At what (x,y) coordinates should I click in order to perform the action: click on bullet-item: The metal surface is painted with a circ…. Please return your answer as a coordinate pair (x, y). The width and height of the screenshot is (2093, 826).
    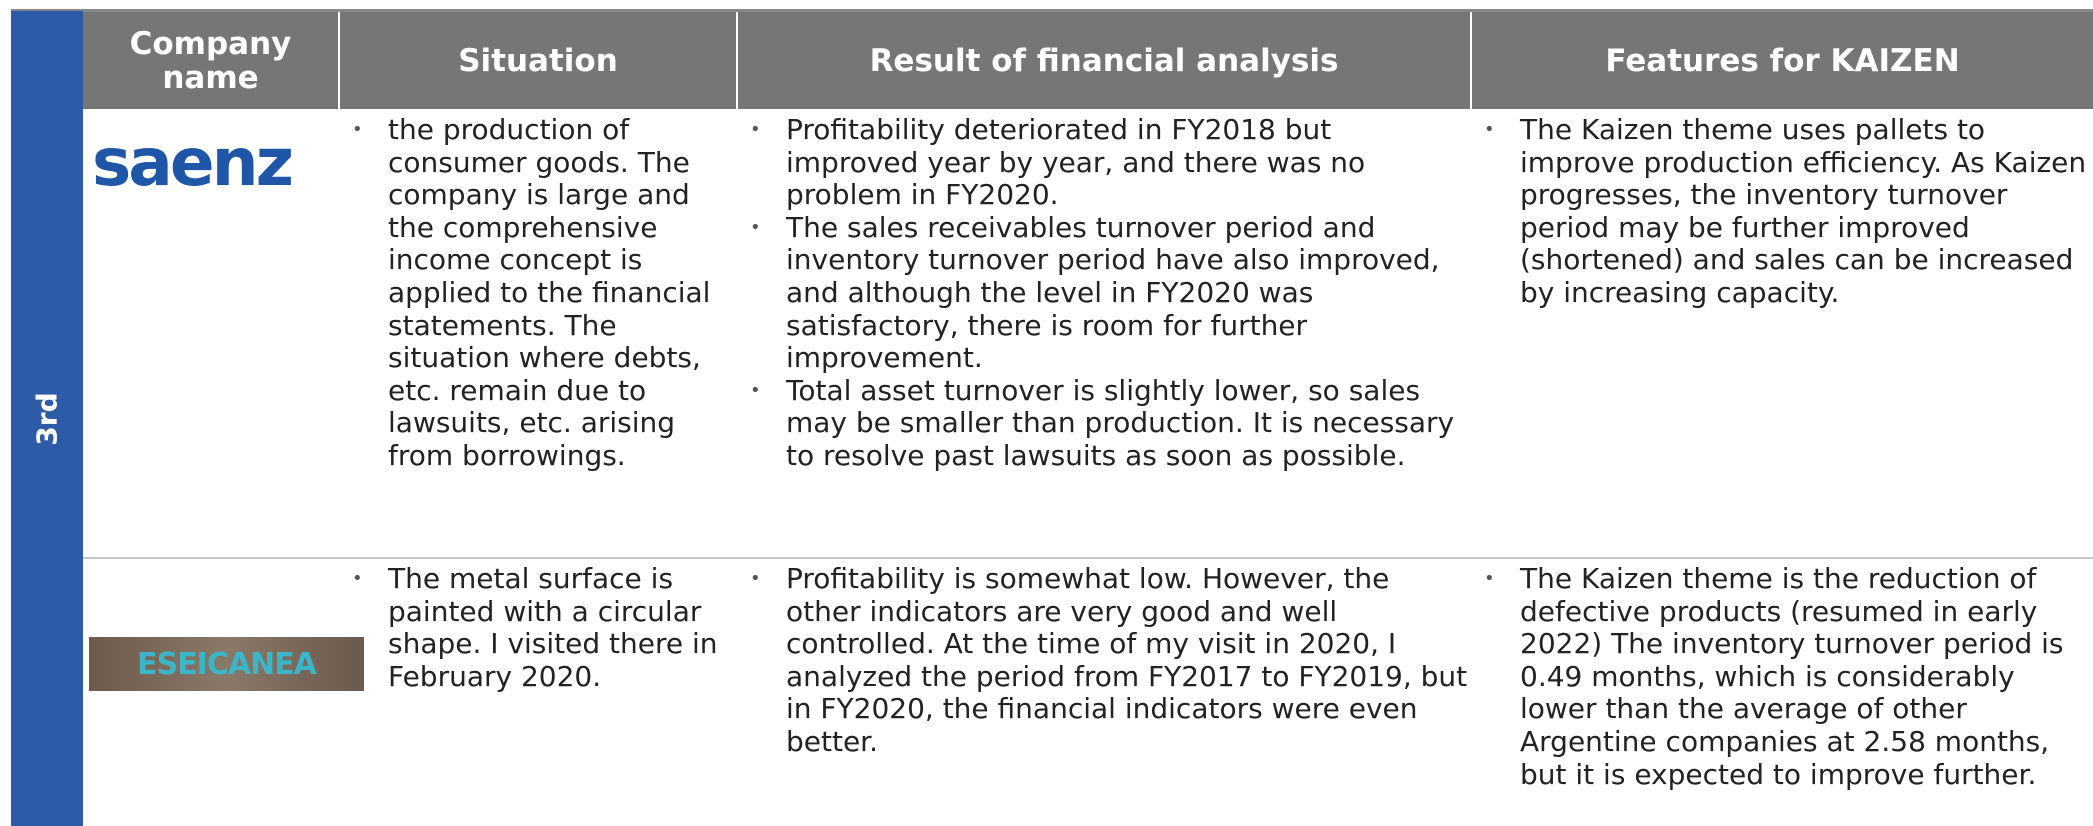
    Looking at the image, I should click on (544, 627).